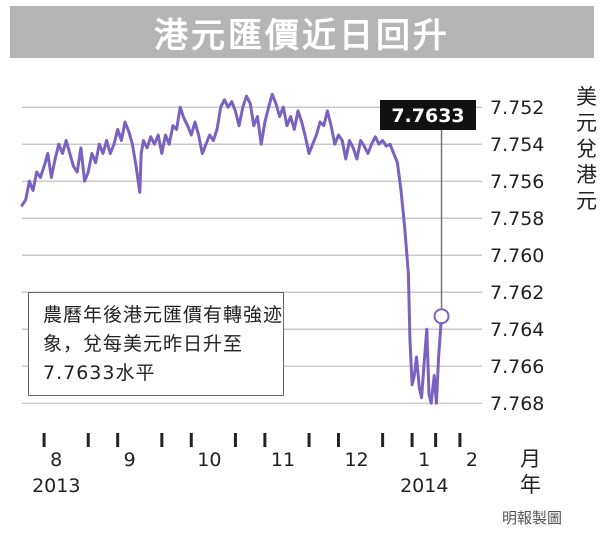 The image size is (604, 540). I want to click on annotation-line-3: 7.7633水平, so click(99, 373).